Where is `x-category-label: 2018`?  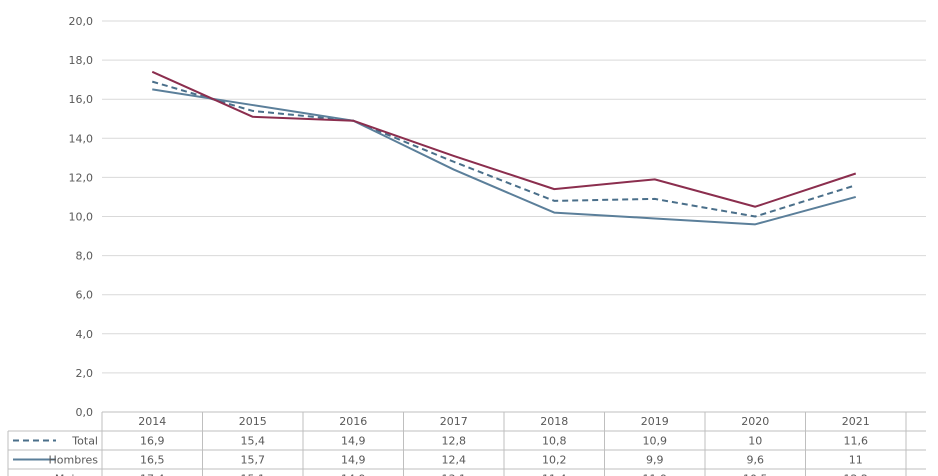 x-category-label: 2018 is located at coordinates (554, 421).